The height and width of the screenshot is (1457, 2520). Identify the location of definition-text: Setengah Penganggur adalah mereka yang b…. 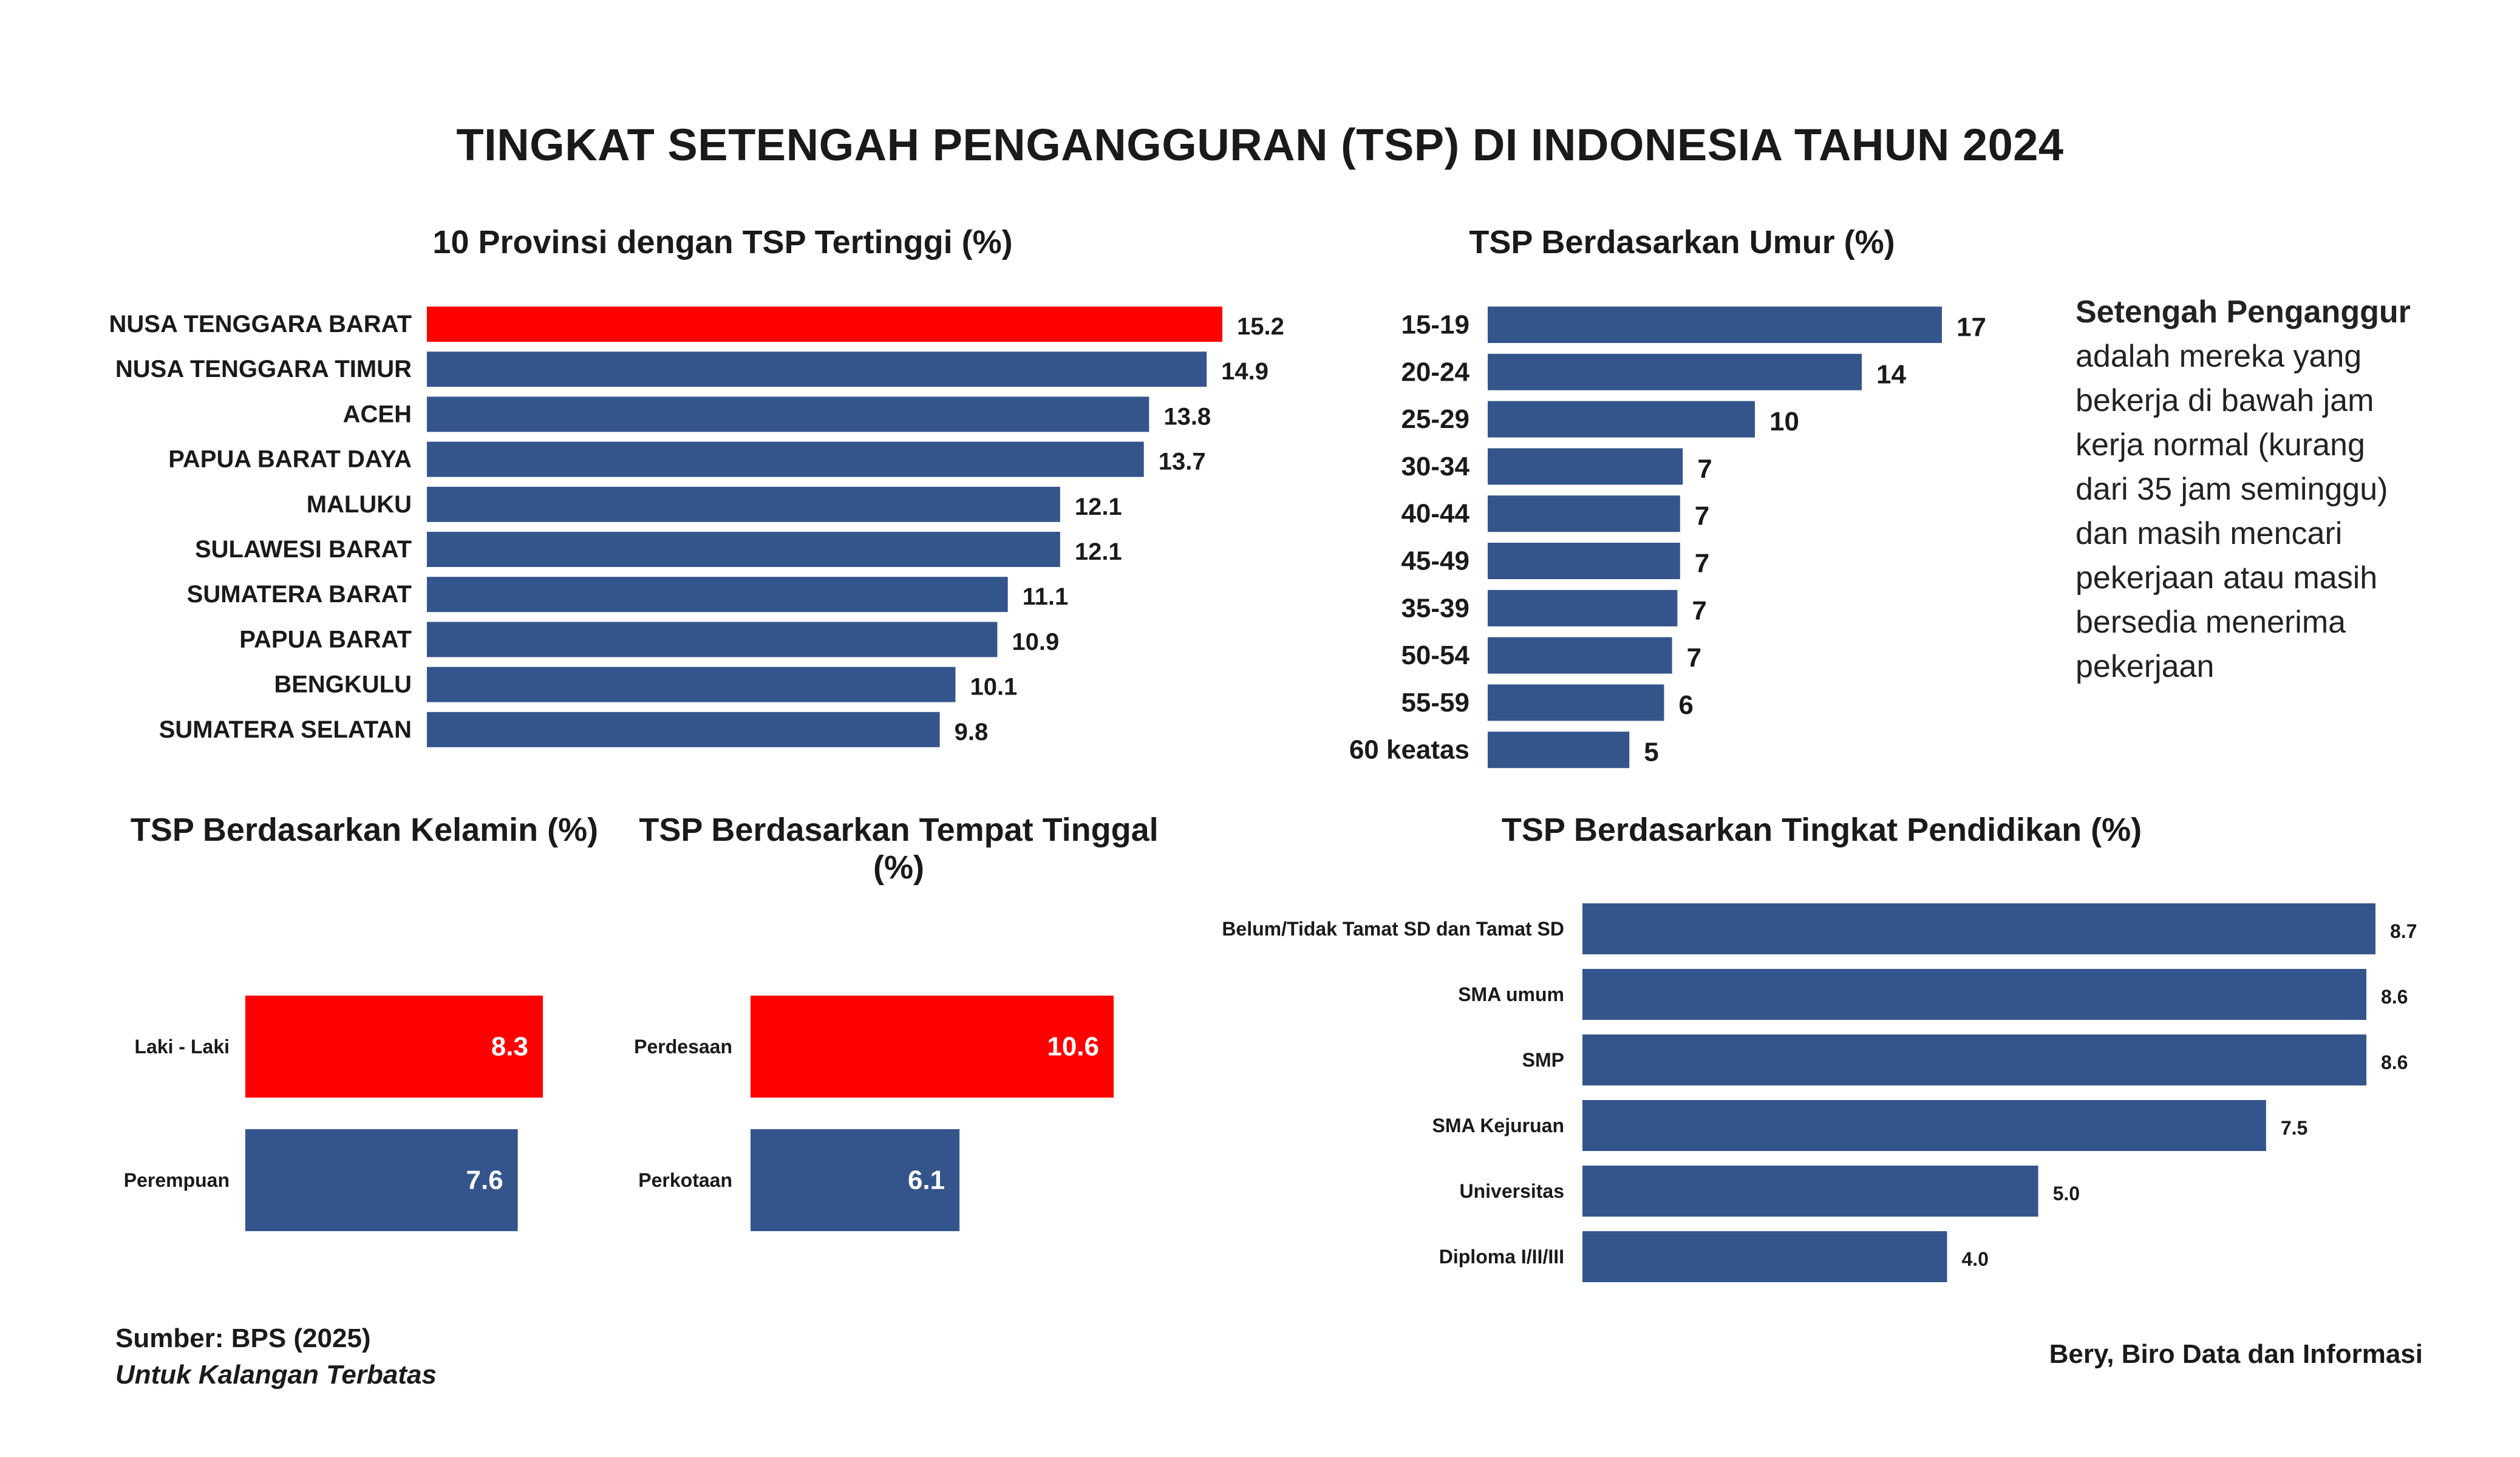
(2288, 489).